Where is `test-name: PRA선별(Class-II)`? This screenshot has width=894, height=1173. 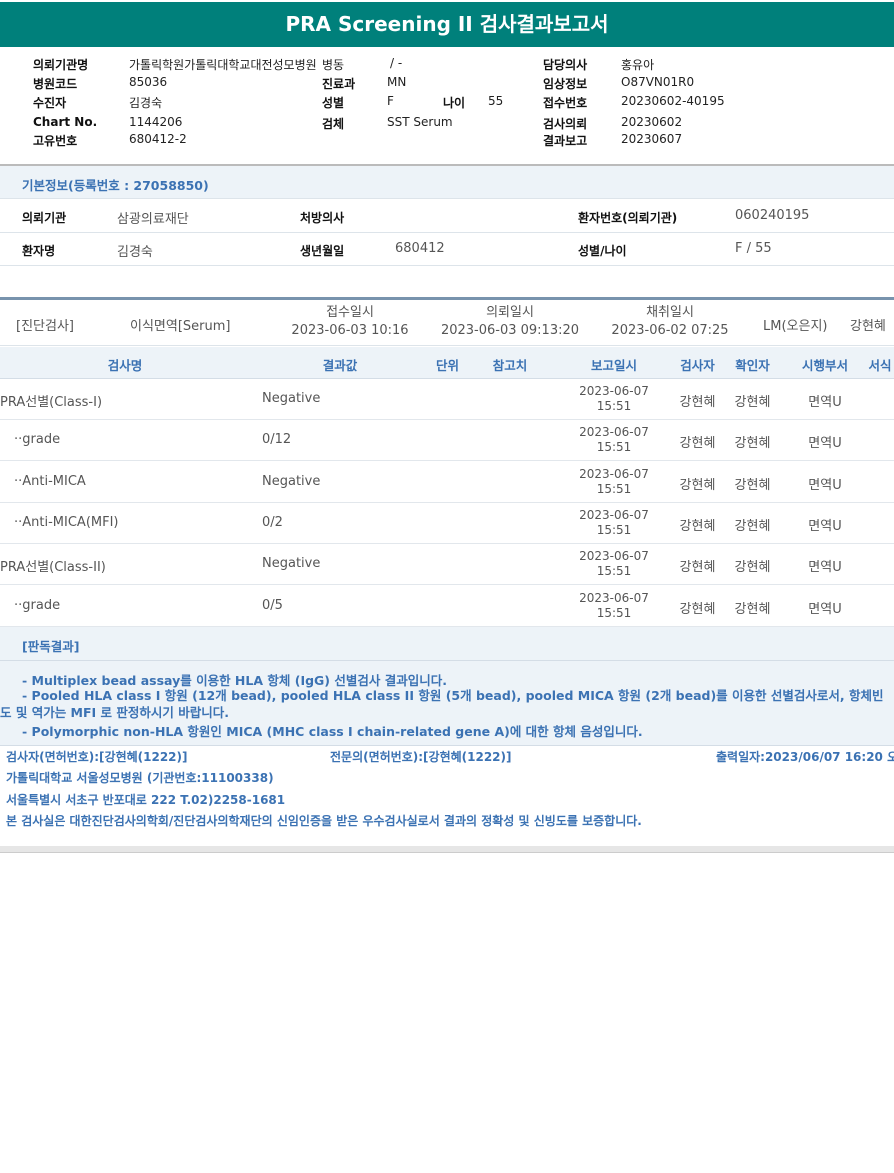 test-name: PRA선별(Class-II) is located at coordinates (53, 568).